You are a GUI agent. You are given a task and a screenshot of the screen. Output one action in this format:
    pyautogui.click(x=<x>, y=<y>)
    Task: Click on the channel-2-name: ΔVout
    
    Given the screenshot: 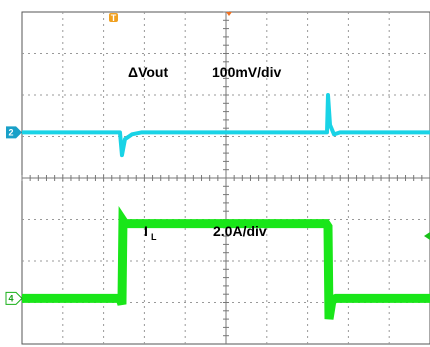 What is the action you would take?
    pyautogui.click(x=148, y=72)
    